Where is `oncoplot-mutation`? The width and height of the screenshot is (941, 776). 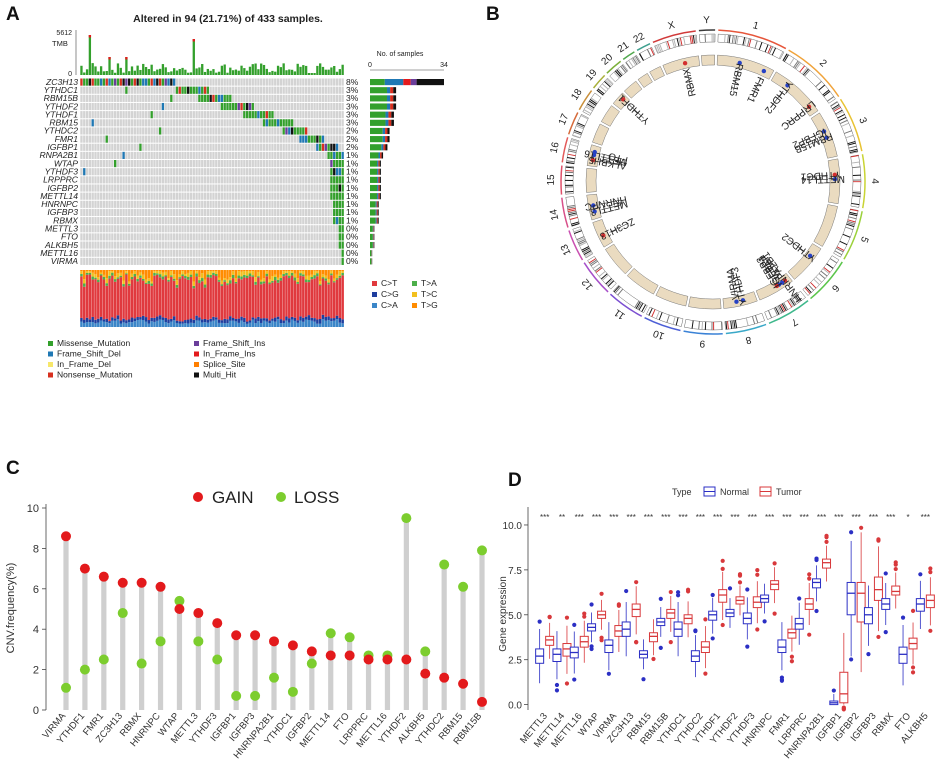 oncoplot-mutation is located at coordinates (250, 115).